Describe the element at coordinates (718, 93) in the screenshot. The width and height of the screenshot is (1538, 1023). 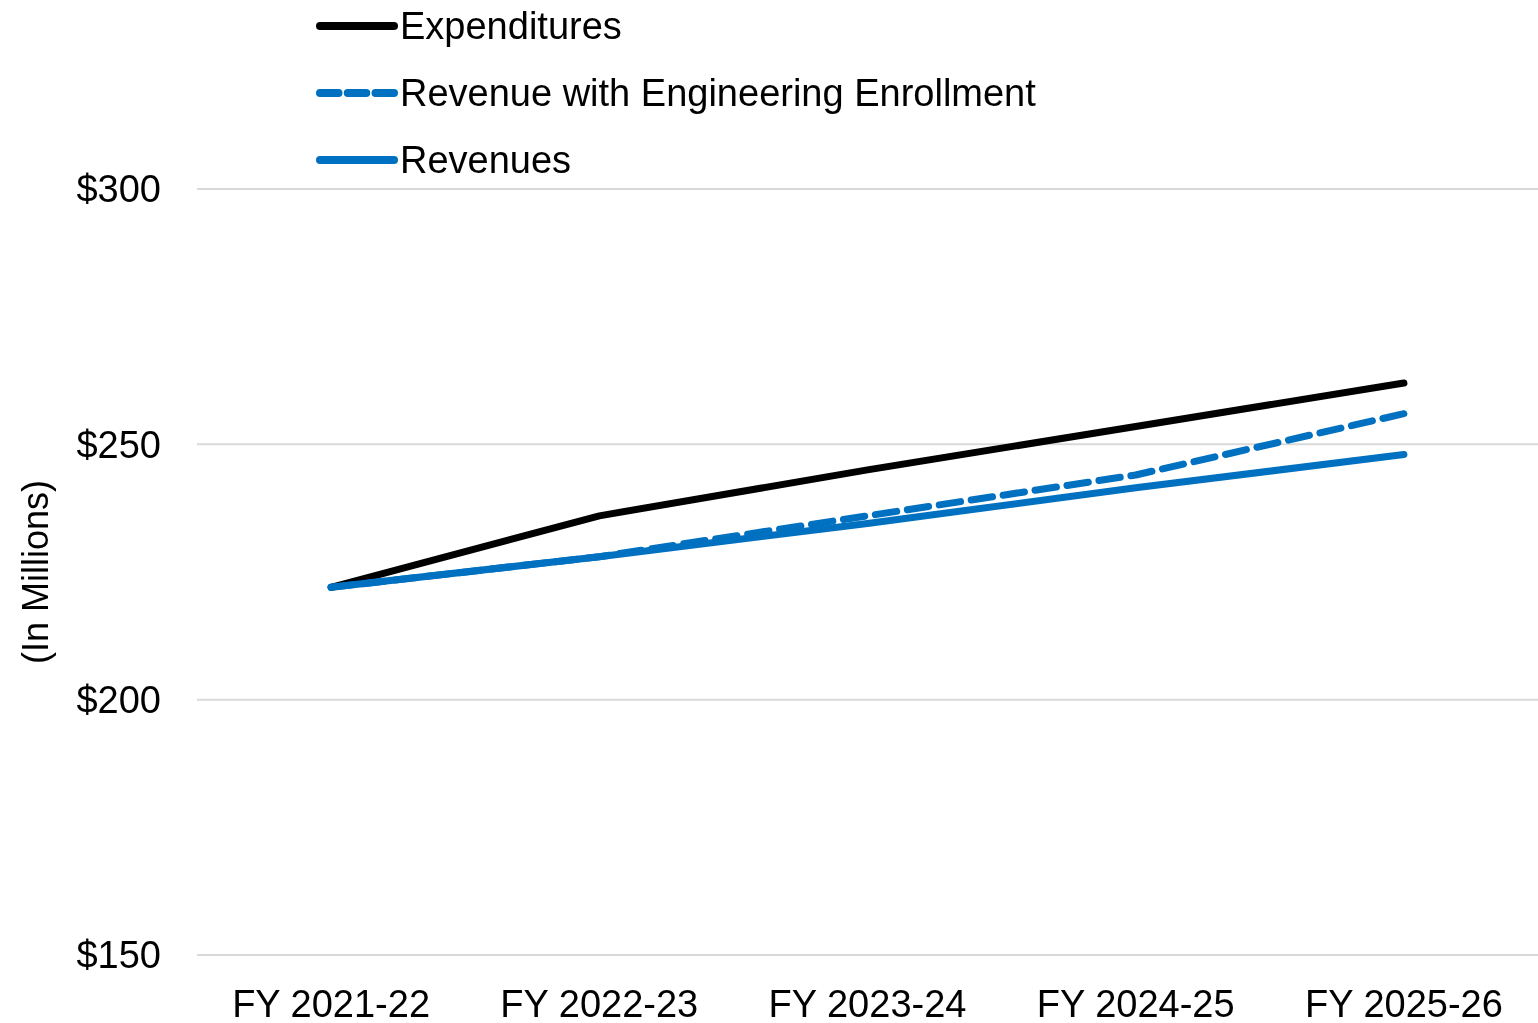
I see `legend-label: Revenue with Engineering Enrollment` at that location.